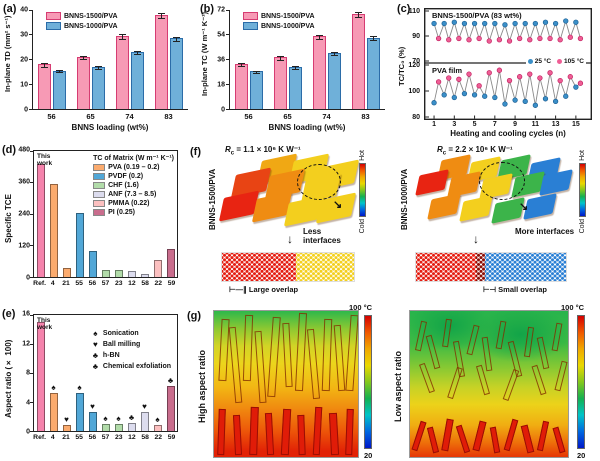 This screenshot has width=600, height=461. Describe the element at coordinates (120, 333) in the screenshot. I see `legend-label: Sonication` at that location.